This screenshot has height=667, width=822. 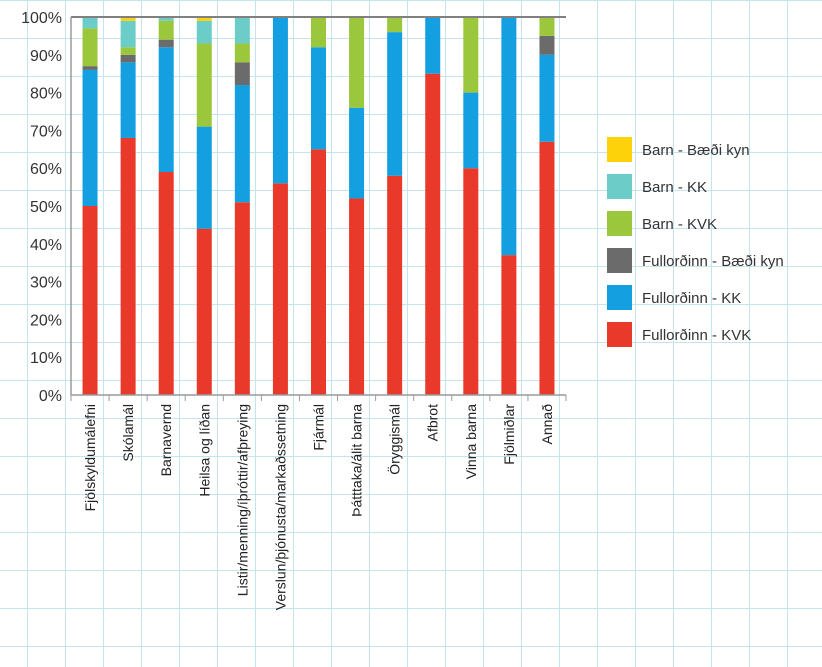 I want to click on y-tick-label: 30%, so click(x=46, y=283).